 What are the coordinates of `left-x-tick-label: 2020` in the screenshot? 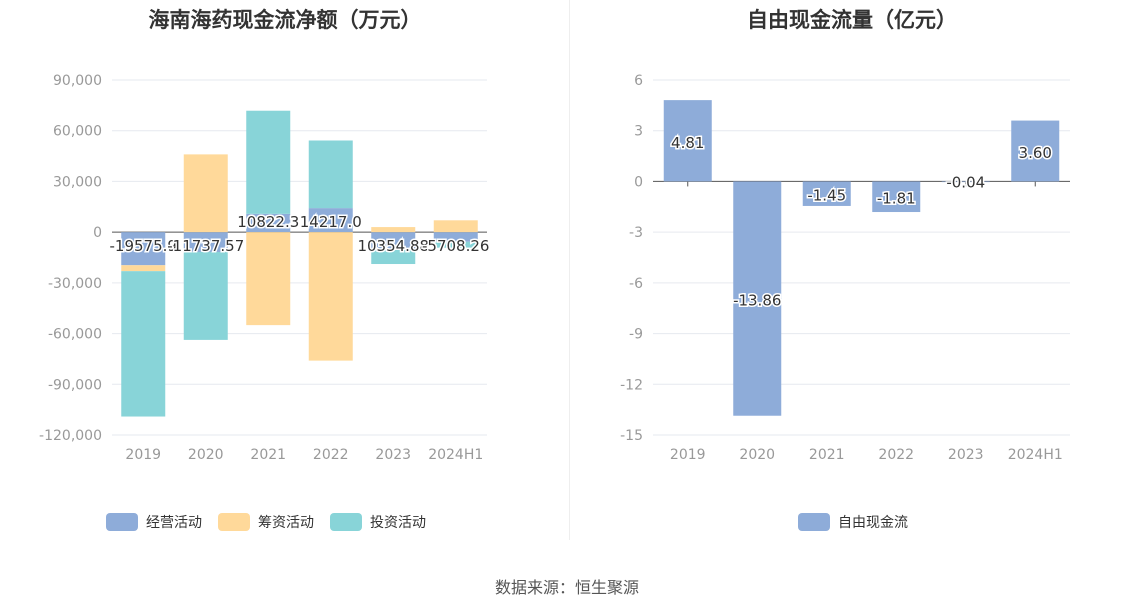 It's located at (206, 455).